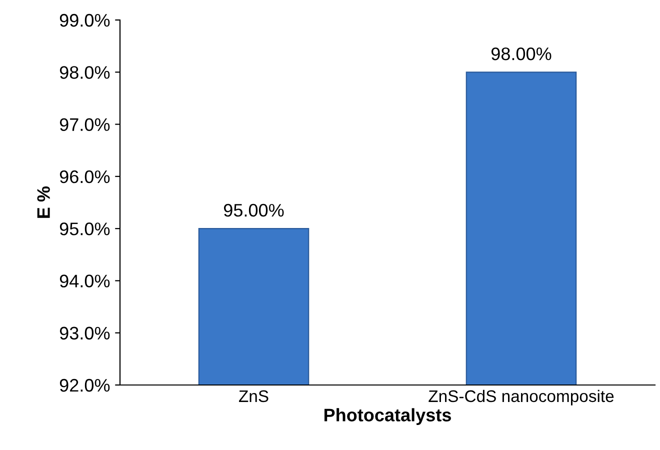  Describe the element at coordinates (85, 72) in the screenshot. I see `y-tick-label: 98.0%` at that location.